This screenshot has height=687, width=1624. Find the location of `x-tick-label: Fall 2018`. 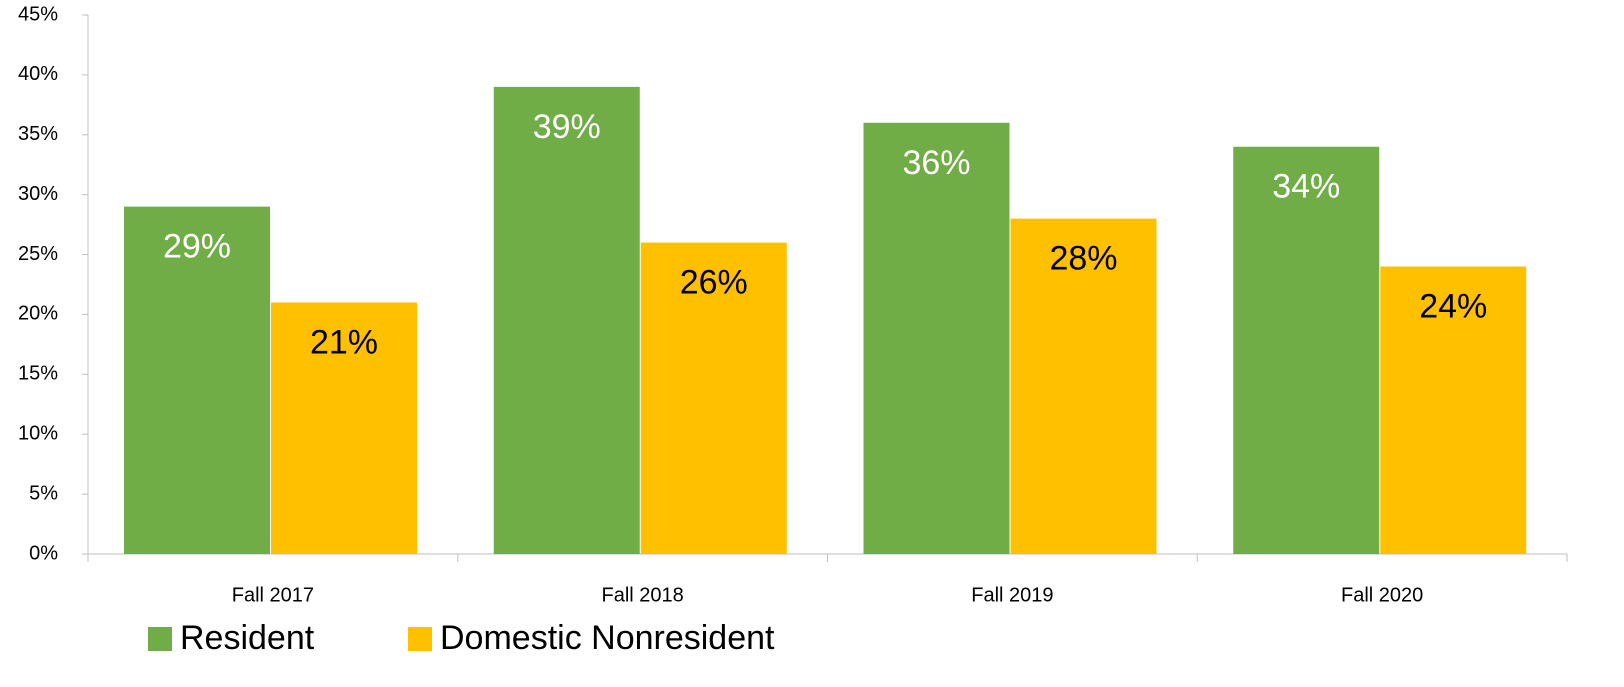

x-tick-label: Fall 2018 is located at coordinates (642, 595).